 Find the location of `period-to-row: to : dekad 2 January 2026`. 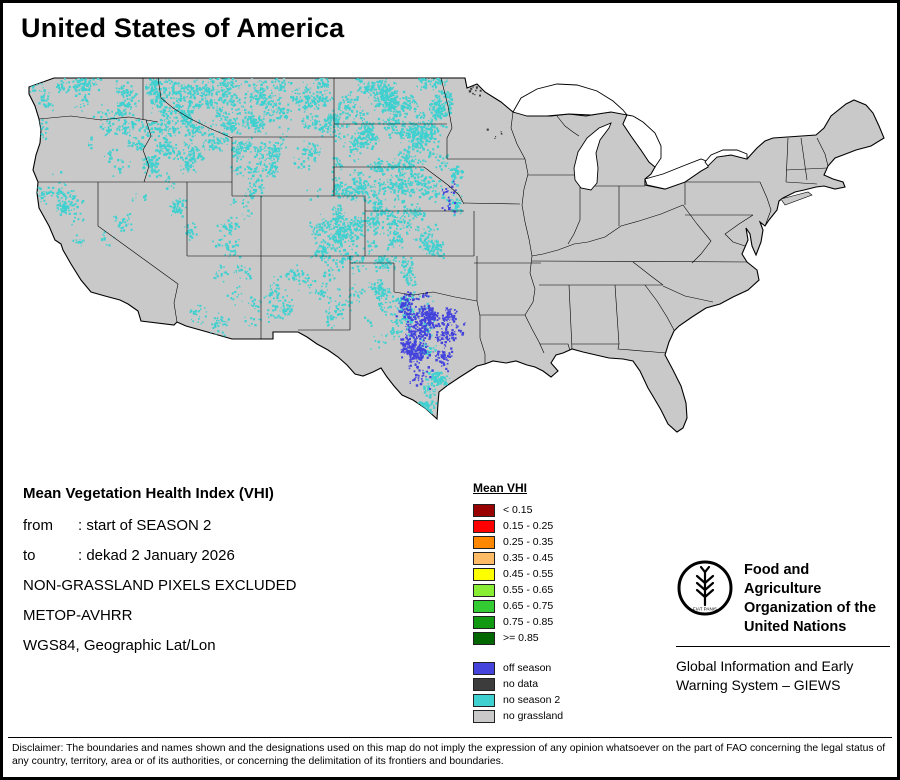

period-to-row: to : dekad 2 January 2026 is located at coordinates (159, 555).